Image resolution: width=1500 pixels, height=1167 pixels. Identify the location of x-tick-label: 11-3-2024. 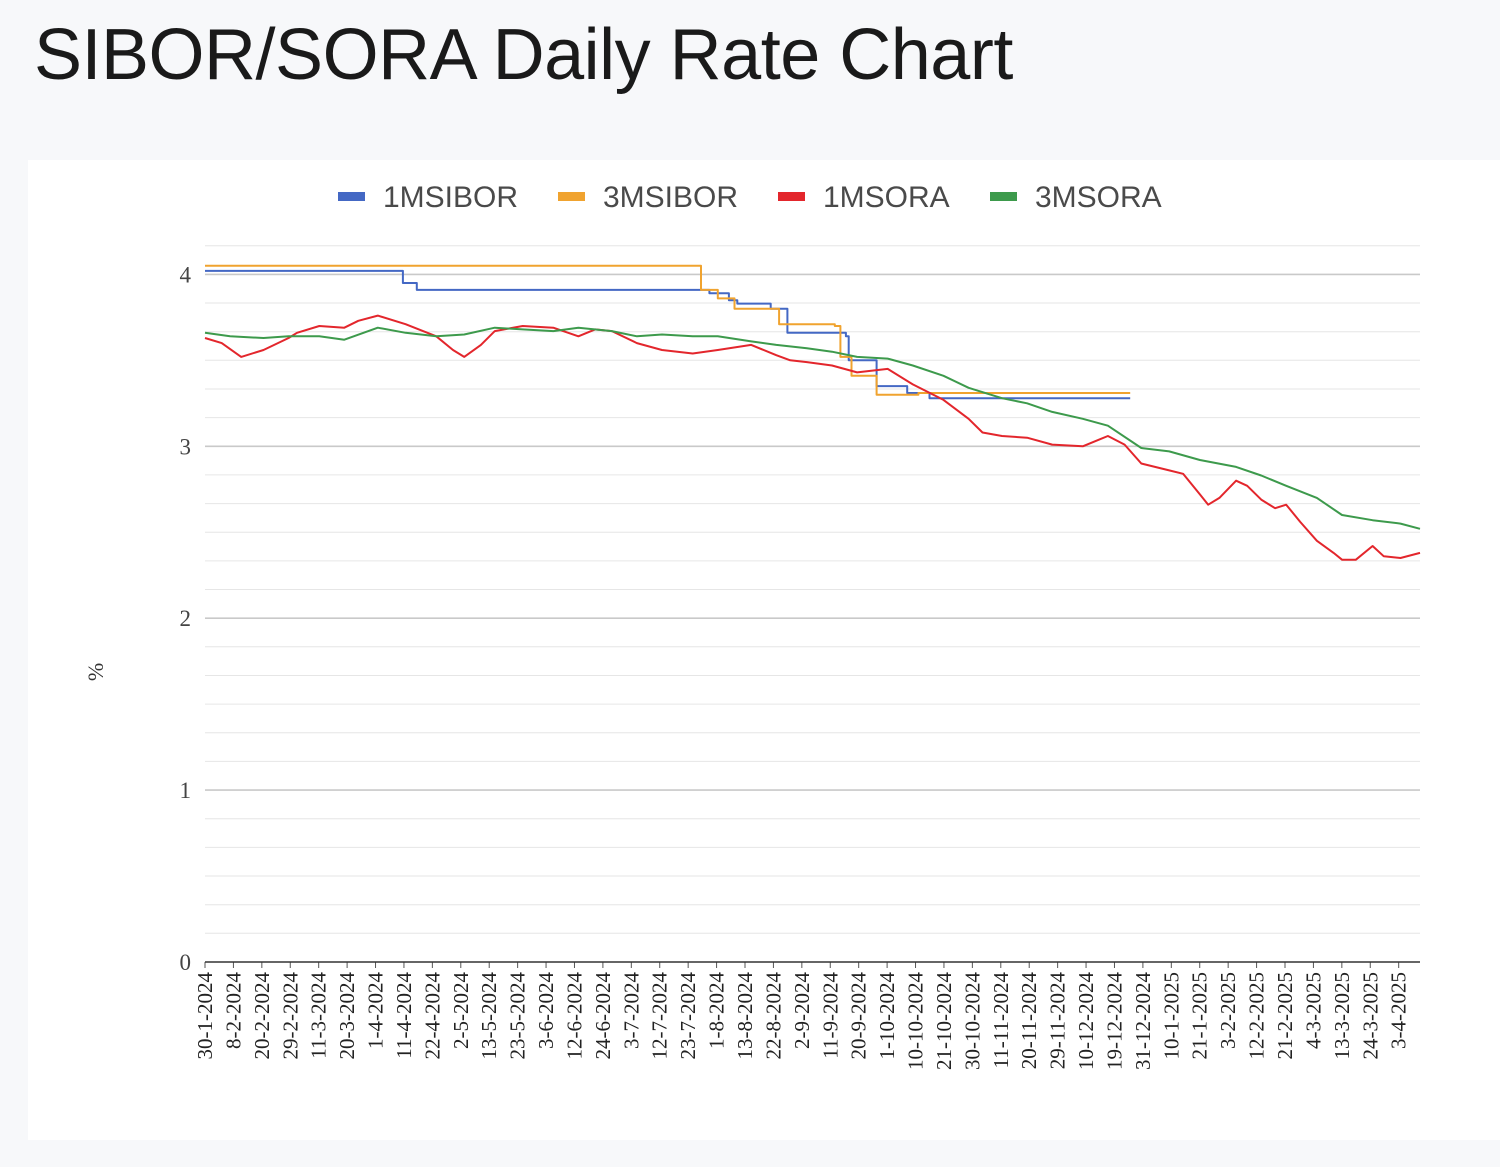
(319, 1015).